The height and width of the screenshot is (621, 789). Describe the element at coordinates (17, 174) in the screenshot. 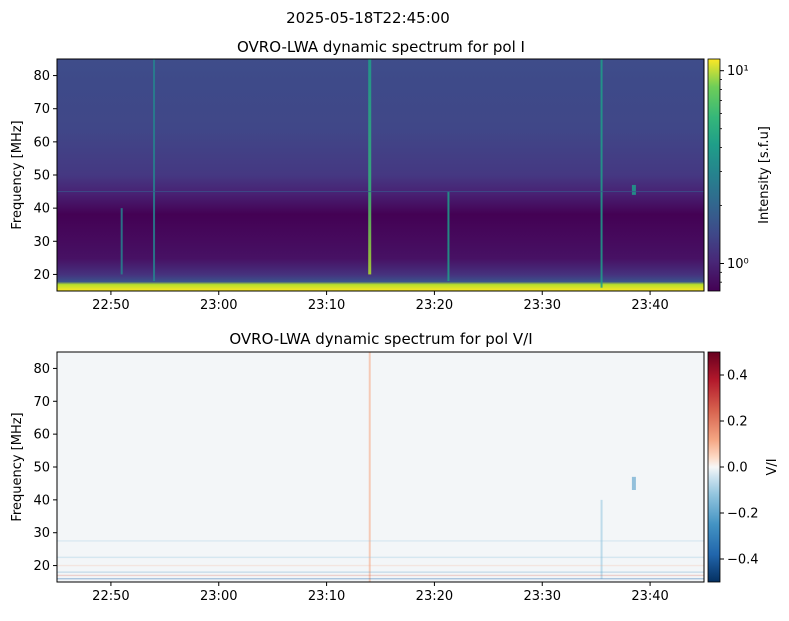

I see `intensity-y-axis-label: Frequency [MHz]` at that location.